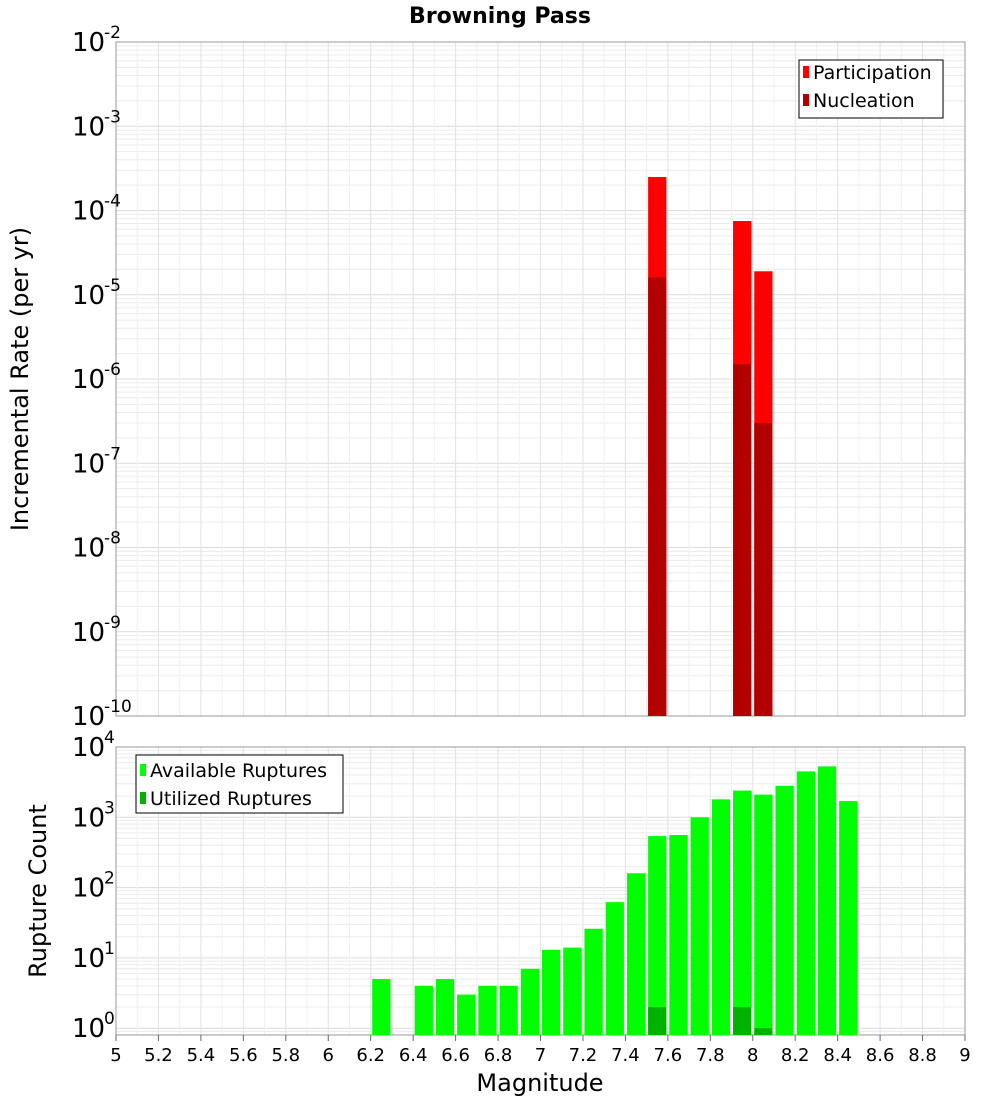 Image resolution: width=1000 pixels, height=1100 pixels. Describe the element at coordinates (112, 286) in the screenshot. I see `top-y-tick-exponent: -5` at that location.